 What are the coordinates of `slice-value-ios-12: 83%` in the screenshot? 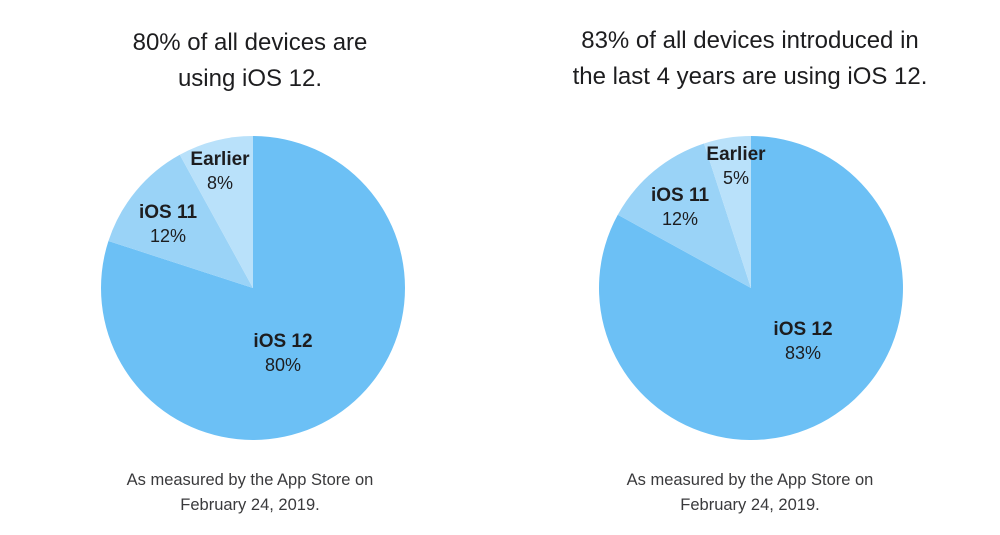 It's located at (803, 353).